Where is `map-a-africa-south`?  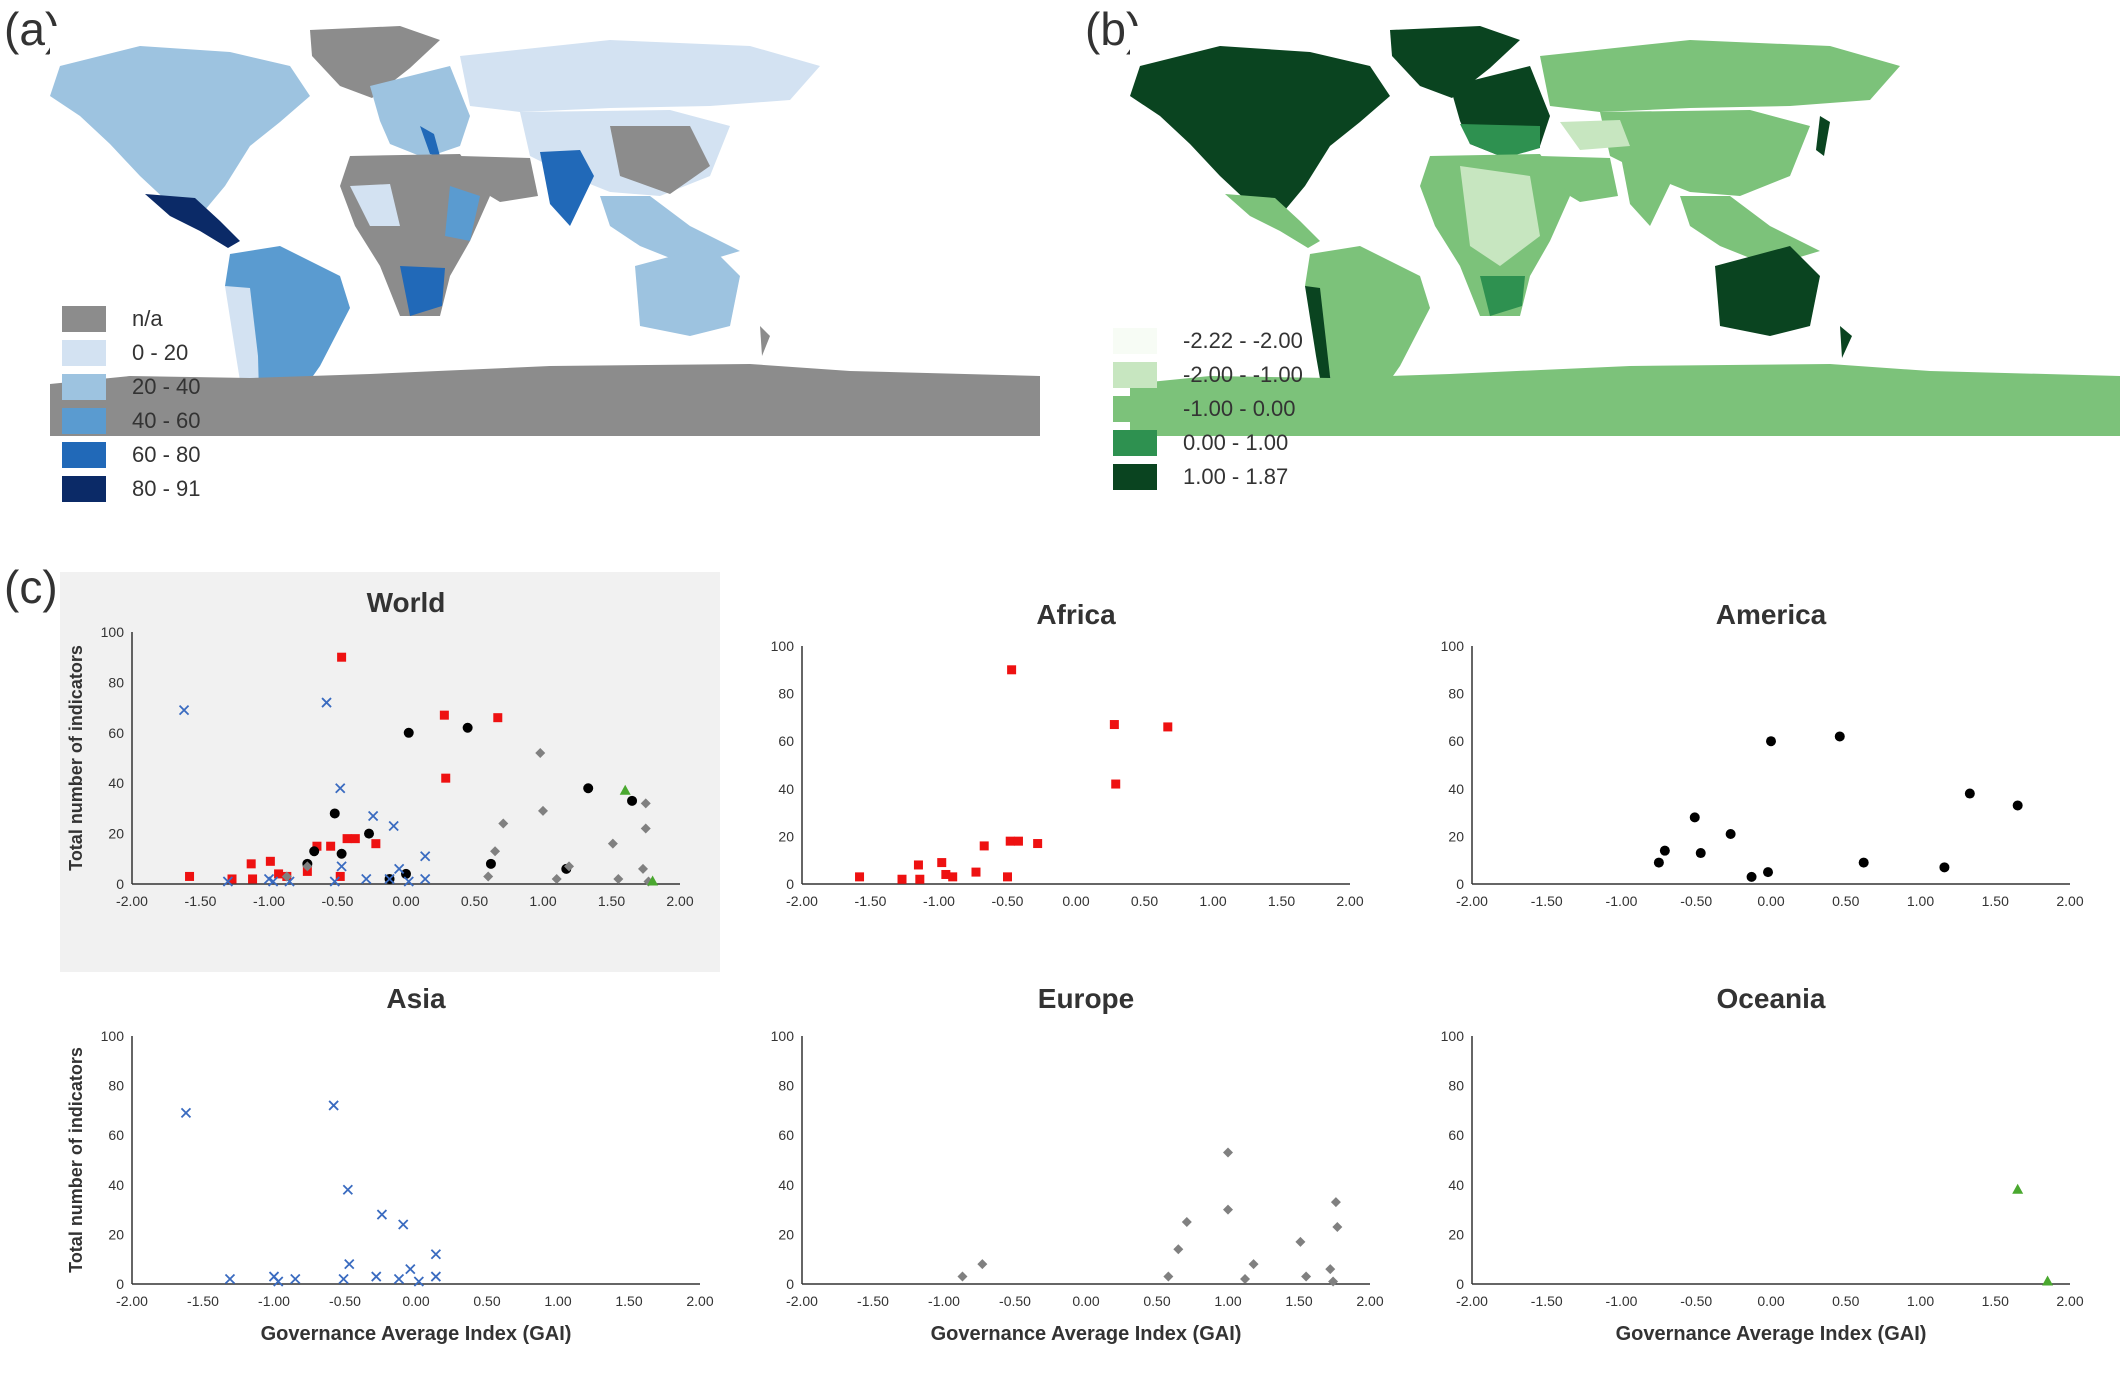 map-a-africa-south is located at coordinates (422, 291).